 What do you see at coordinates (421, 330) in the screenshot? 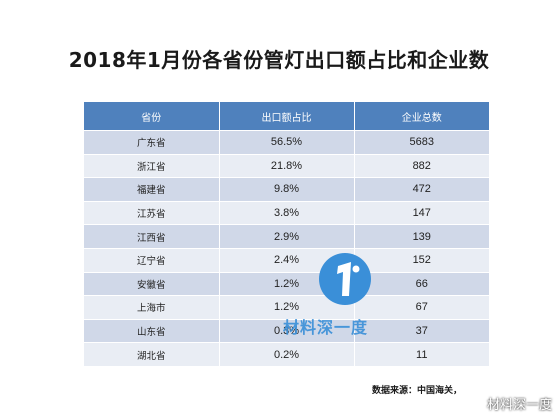
I see `cell-company-count: 37` at bounding box center [421, 330].